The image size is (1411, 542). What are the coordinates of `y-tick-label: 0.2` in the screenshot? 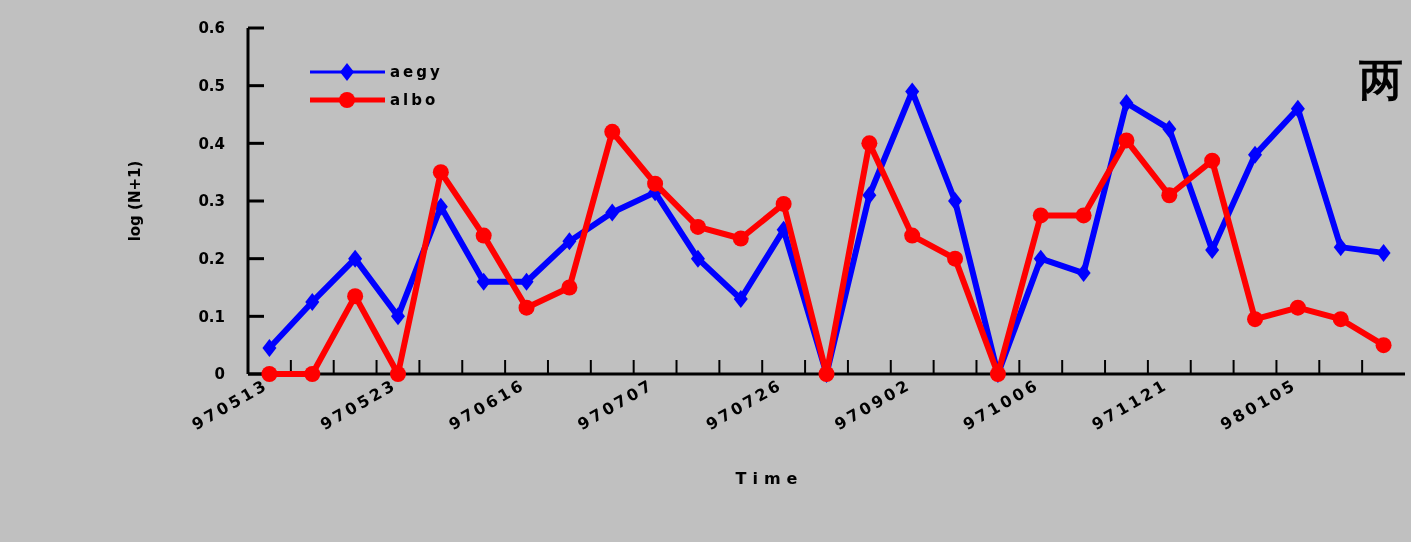 It's located at (211, 258).